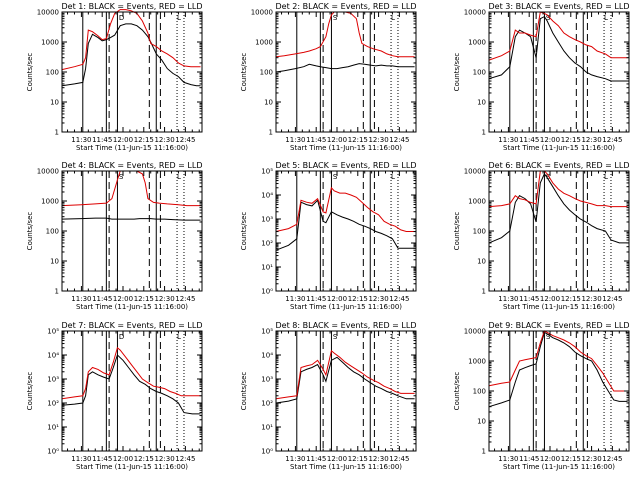  I want to click on panel-title: Det 2: BLACK = Events, RED = LLD, so click(346, 6).